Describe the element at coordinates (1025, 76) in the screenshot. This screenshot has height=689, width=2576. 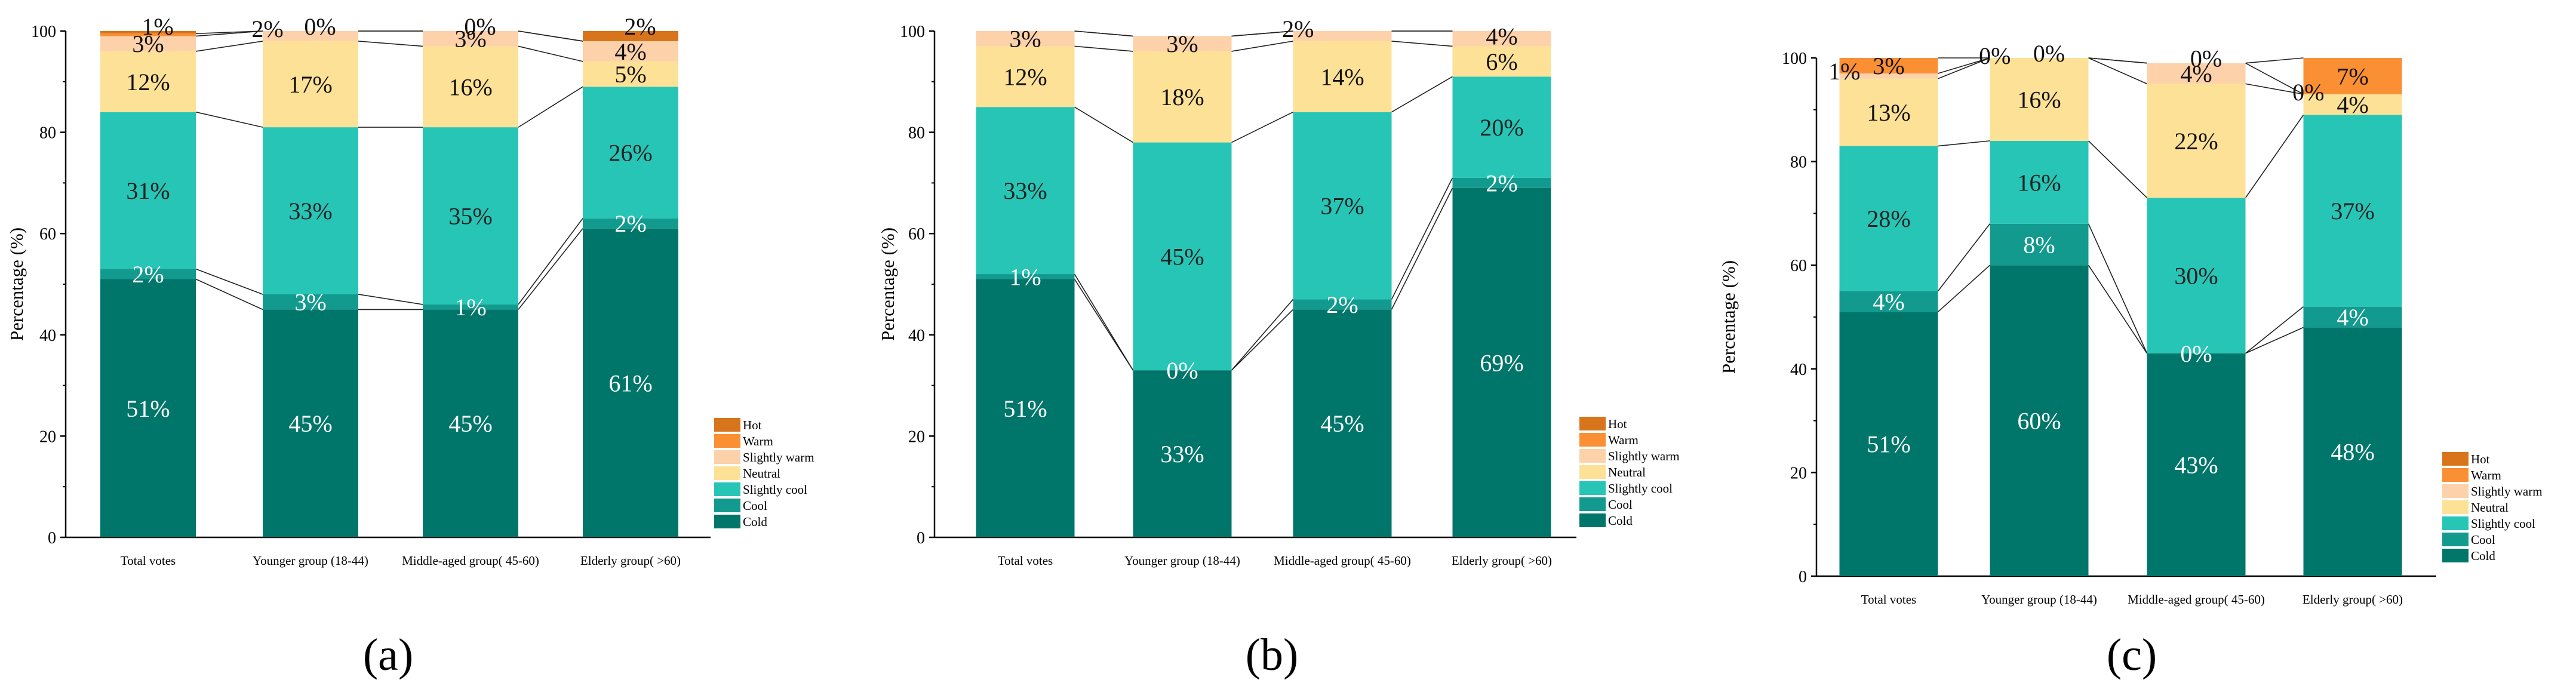
I see `data-label: 12%` at that location.